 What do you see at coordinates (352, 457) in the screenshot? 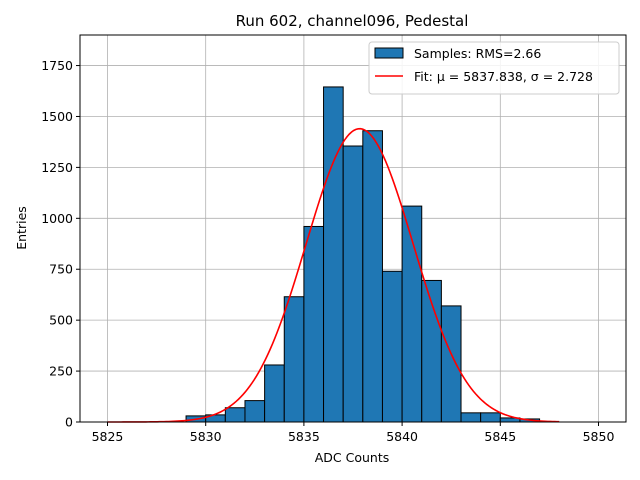
I see `x-axis-label: ADC Counts` at bounding box center [352, 457].